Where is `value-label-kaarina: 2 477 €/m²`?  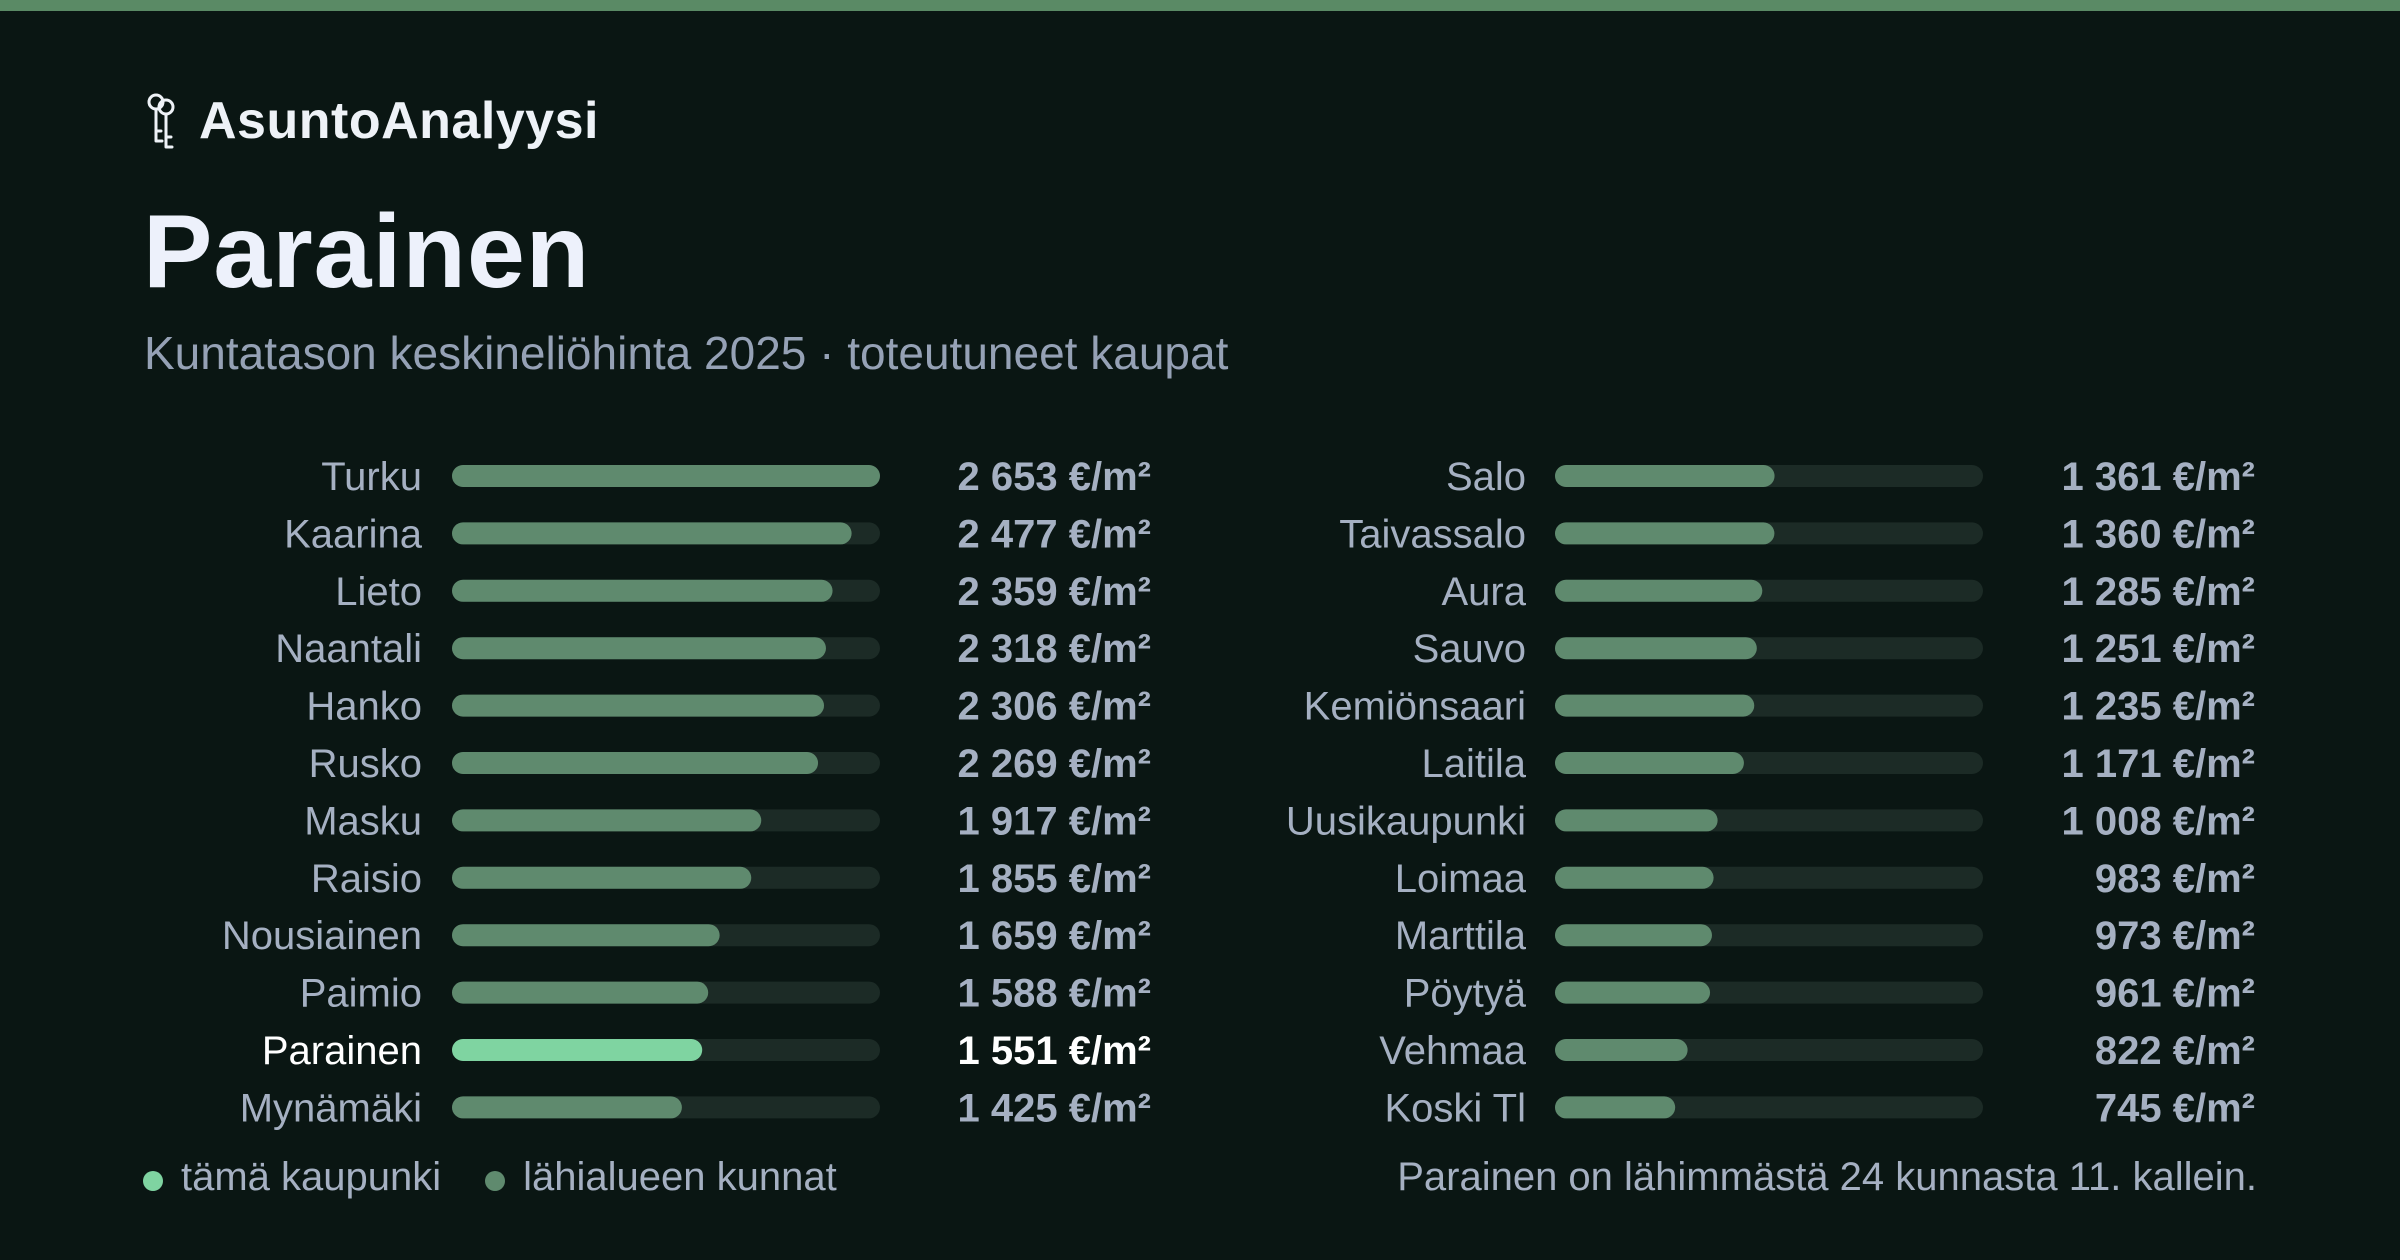 value-label-kaarina: 2 477 €/m² is located at coordinates (1054, 534).